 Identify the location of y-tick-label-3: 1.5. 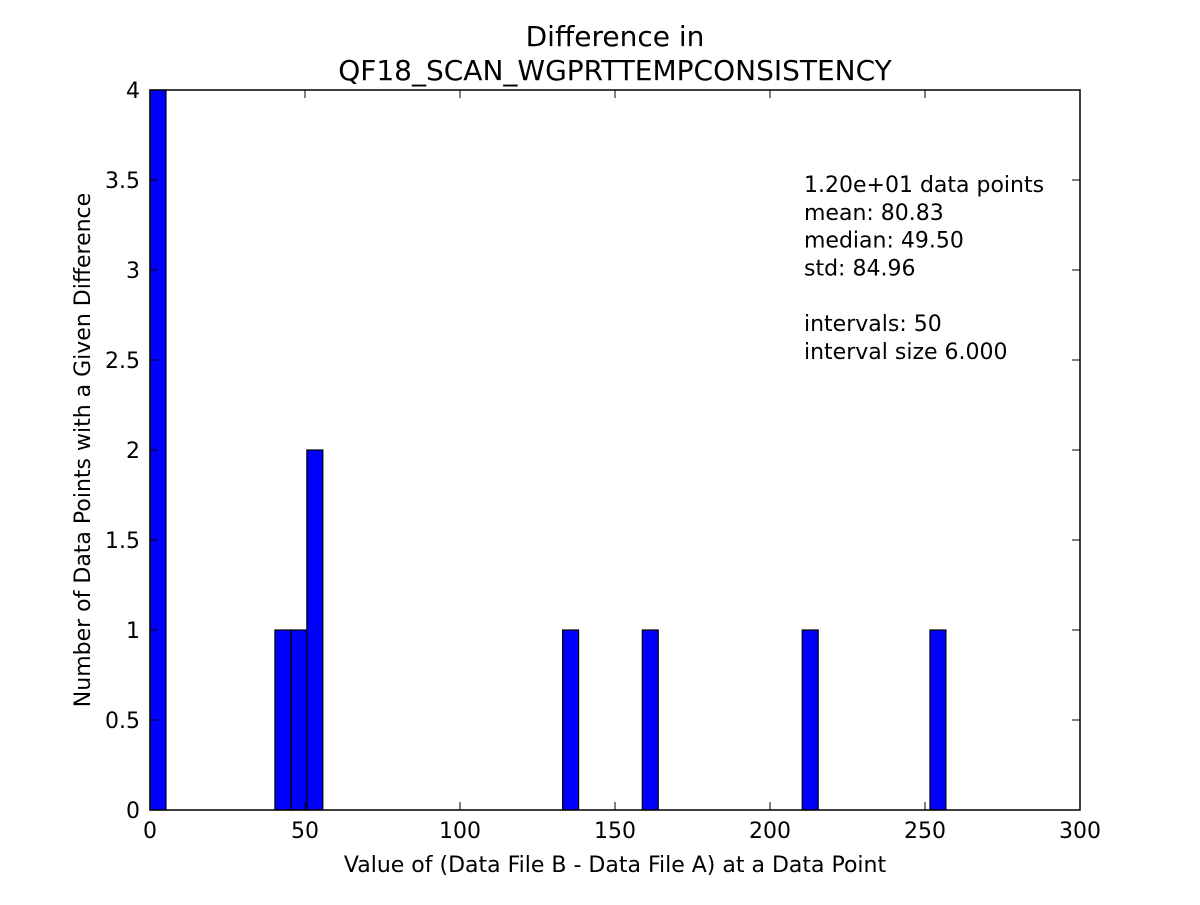
(122, 541).